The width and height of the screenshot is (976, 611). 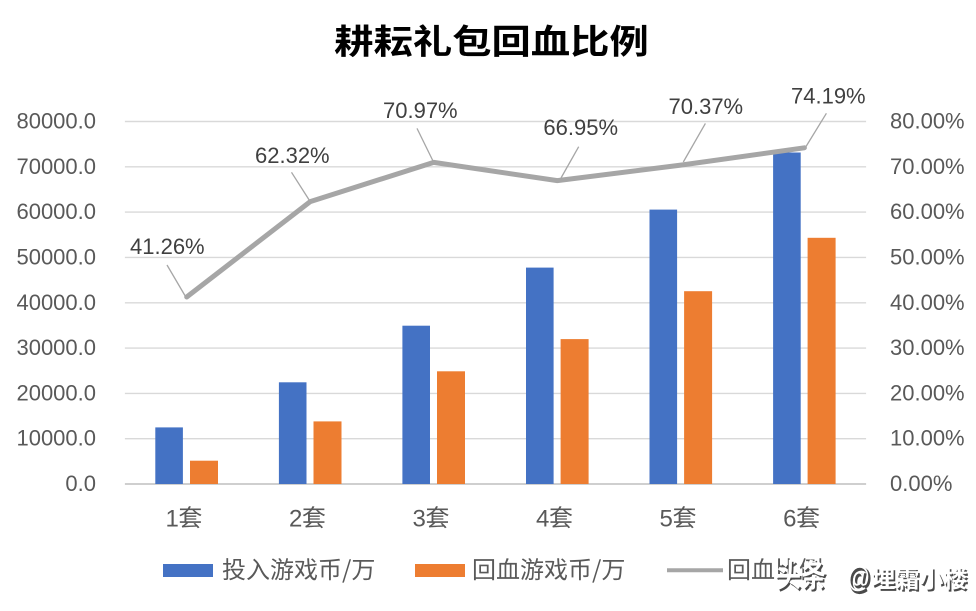 I want to click on svg-text: 80000.0, so click(x=56, y=121).